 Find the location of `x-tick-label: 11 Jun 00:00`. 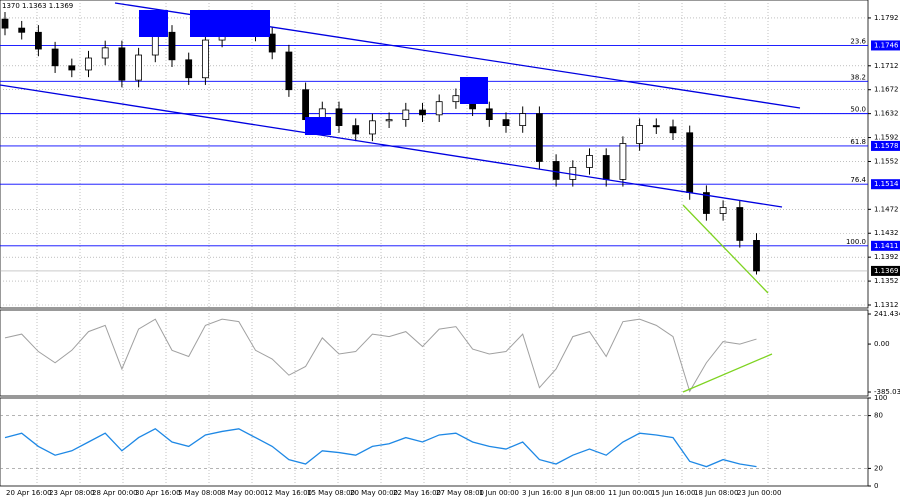

x-tick-label: 11 Jun 00:00 is located at coordinates (630, 493).